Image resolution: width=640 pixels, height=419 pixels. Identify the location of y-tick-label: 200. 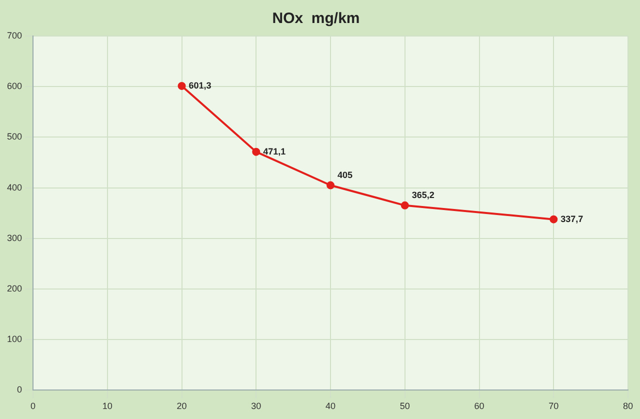
(14, 288).